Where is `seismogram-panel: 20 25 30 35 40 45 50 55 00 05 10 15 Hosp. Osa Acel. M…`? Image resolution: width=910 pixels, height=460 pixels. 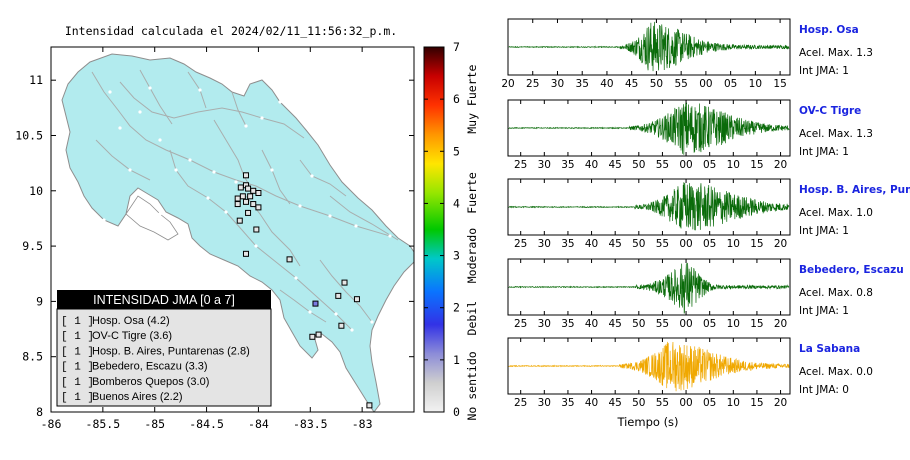
seismogram-panel: 20 25 30 35 40 45 50 55 00 05 10 15 Hosp. Osa Acel. M… is located at coordinates (687, 54).